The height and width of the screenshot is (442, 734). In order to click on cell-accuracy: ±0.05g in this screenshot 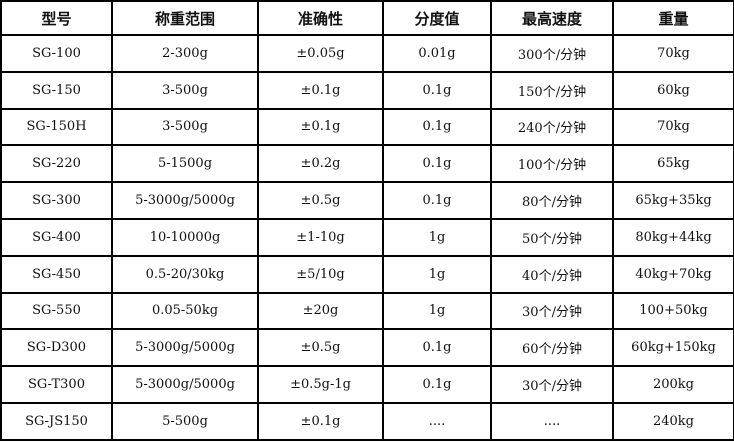, I will do `click(320, 53)`.